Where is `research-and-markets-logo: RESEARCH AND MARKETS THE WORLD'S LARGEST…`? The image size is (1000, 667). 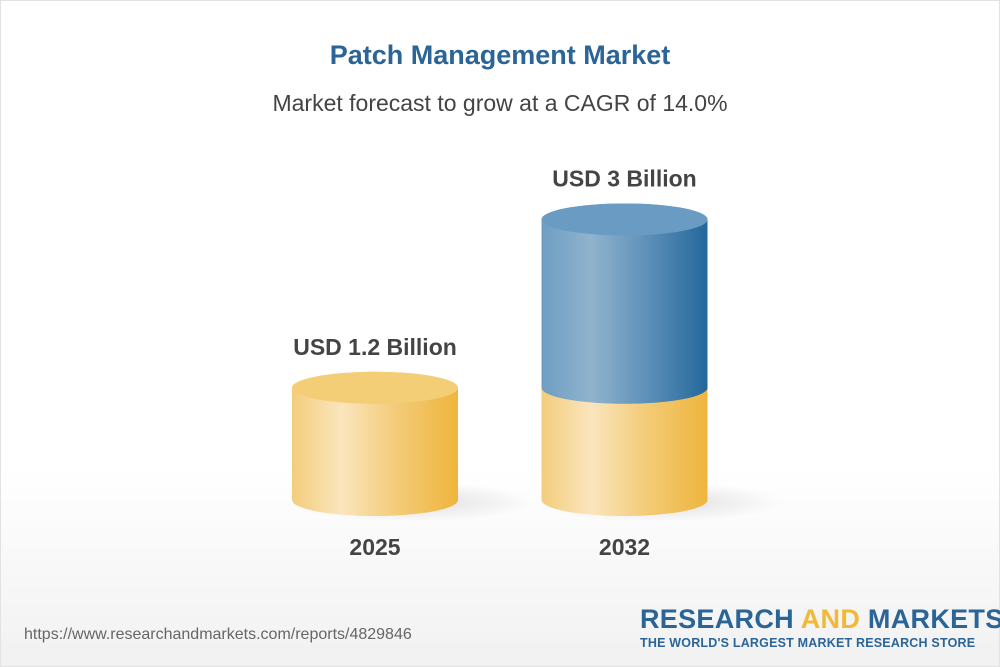 research-and-markets-logo: RESEARCH AND MARKETS THE WORLD'S LARGEST… is located at coordinates (820, 627).